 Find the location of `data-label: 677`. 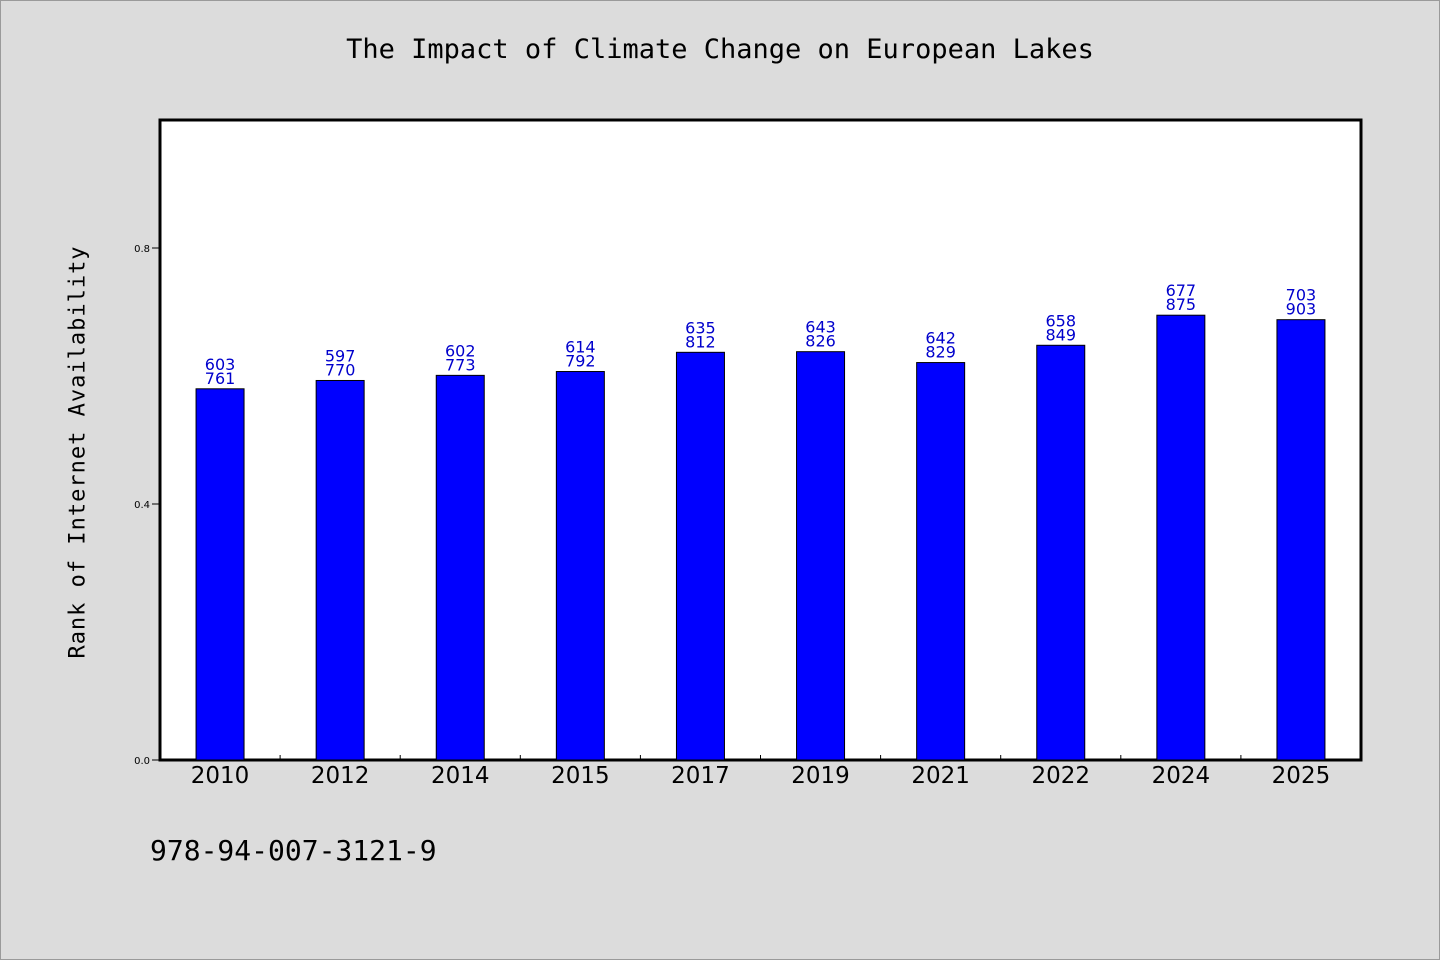

data-label: 677 is located at coordinates (1181, 290).